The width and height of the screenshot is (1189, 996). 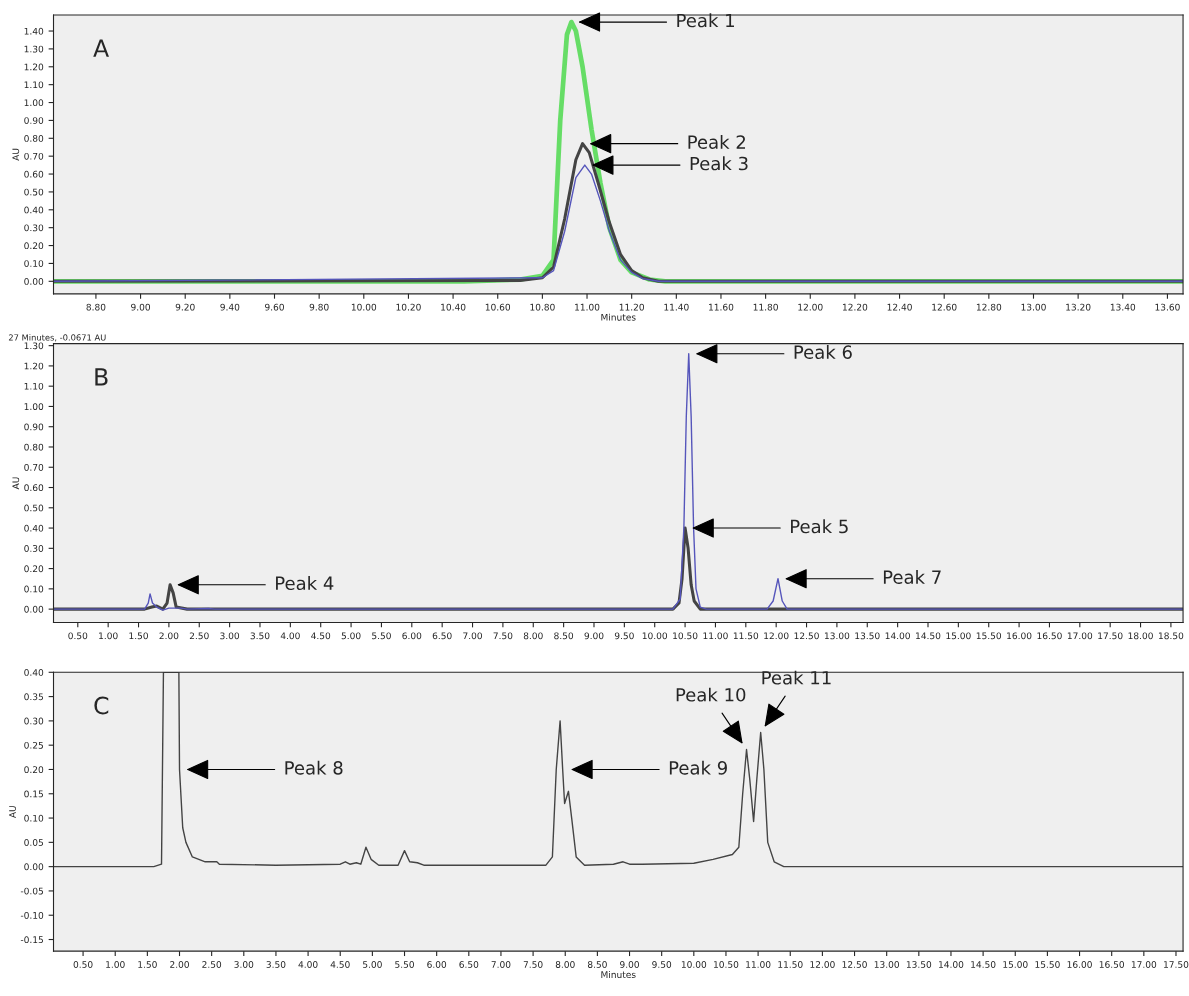 What do you see at coordinates (408, 307) in the screenshot?
I see `x-tick-label: 10.20` at bounding box center [408, 307].